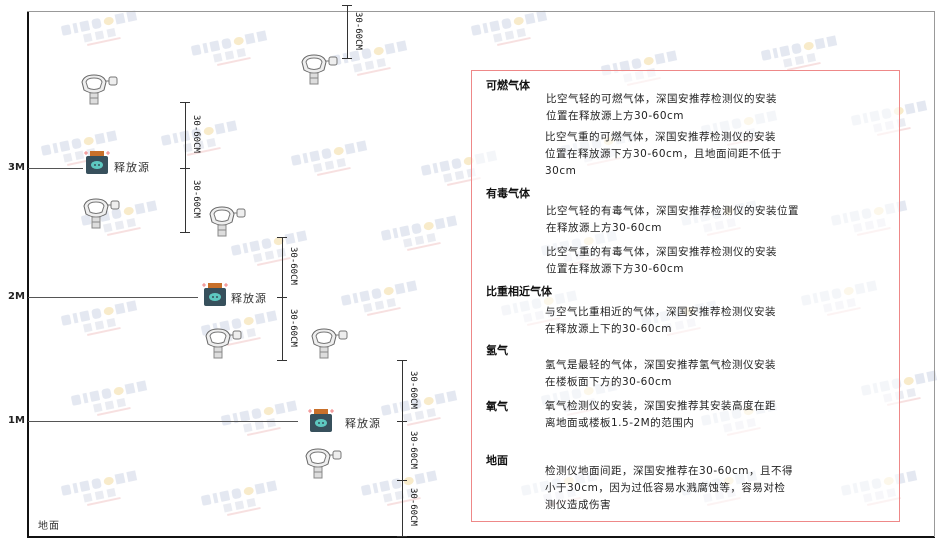  What do you see at coordinates (508, 193) in the screenshot?
I see `toxic-title: 有毒气体` at bounding box center [508, 193].